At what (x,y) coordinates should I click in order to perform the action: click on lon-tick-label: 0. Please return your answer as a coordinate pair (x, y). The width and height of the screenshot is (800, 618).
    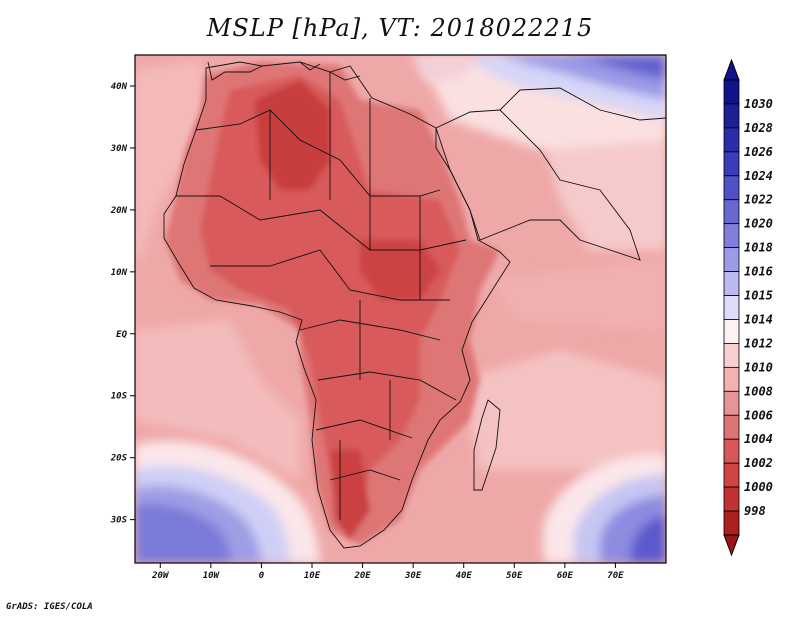
    Looking at the image, I should click on (262, 576).